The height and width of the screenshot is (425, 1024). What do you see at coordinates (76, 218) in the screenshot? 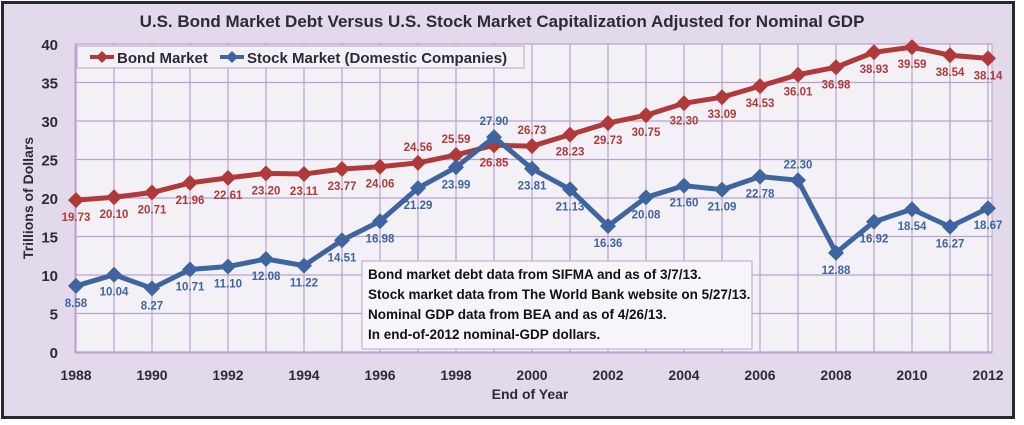
I see `data-label: 19.73` at bounding box center [76, 218].